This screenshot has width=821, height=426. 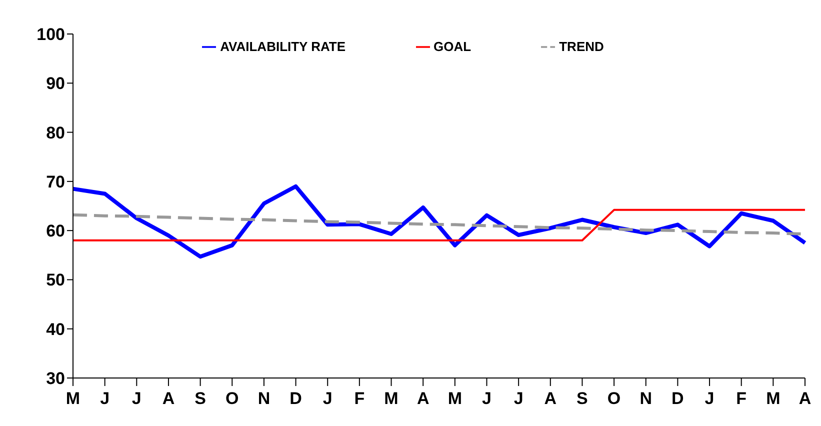 I want to click on y-tick-label: 100, so click(x=50, y=34).